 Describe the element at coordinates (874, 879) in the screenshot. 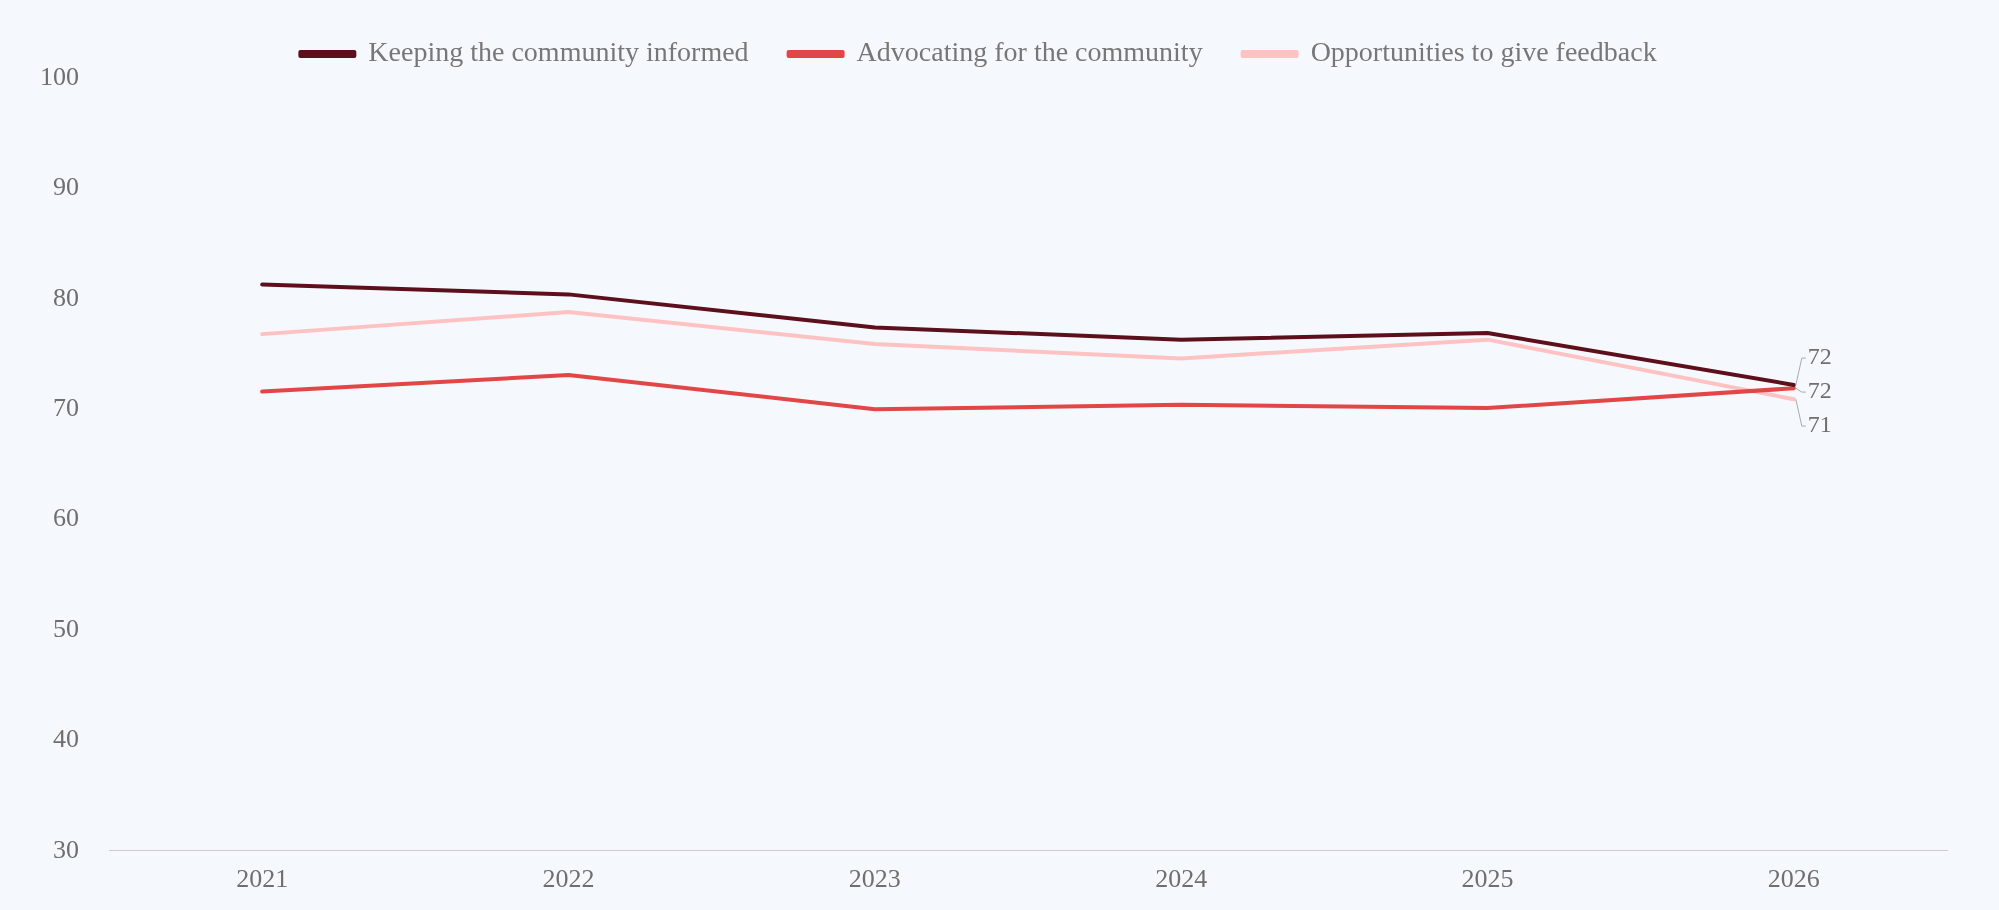

I see `x-tick-label: 2023` at that location.